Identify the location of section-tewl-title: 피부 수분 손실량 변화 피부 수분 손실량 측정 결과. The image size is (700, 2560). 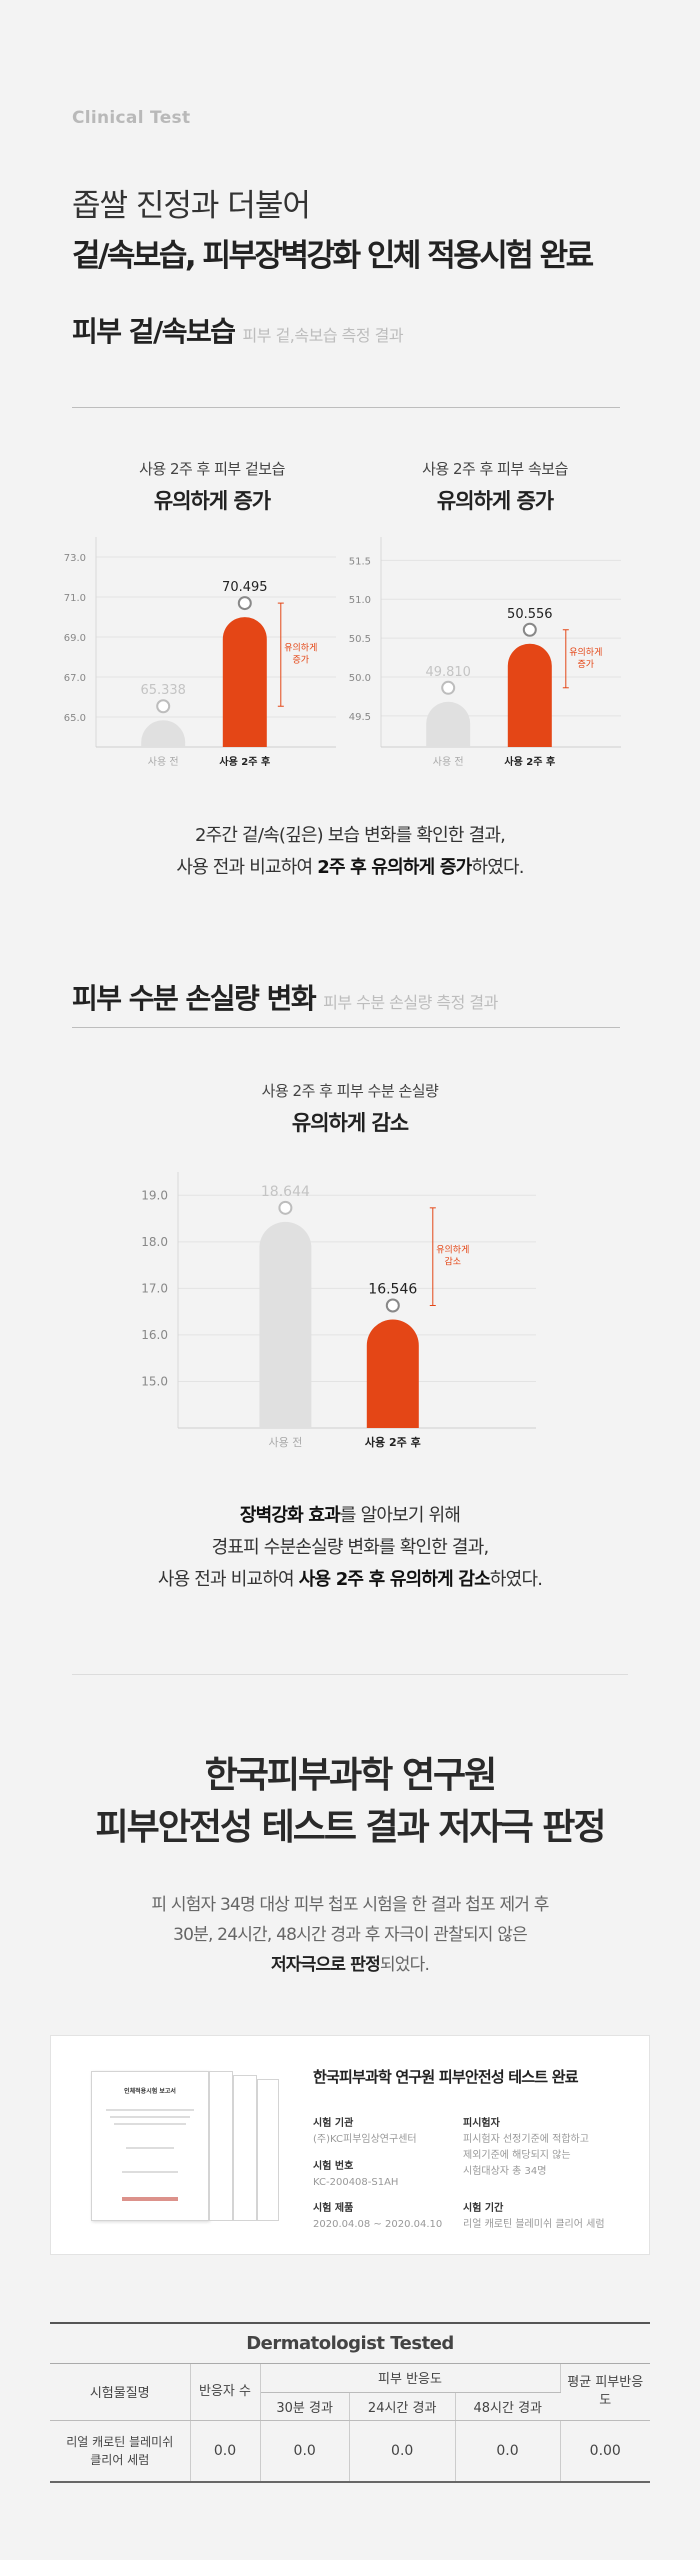
(285, 997).